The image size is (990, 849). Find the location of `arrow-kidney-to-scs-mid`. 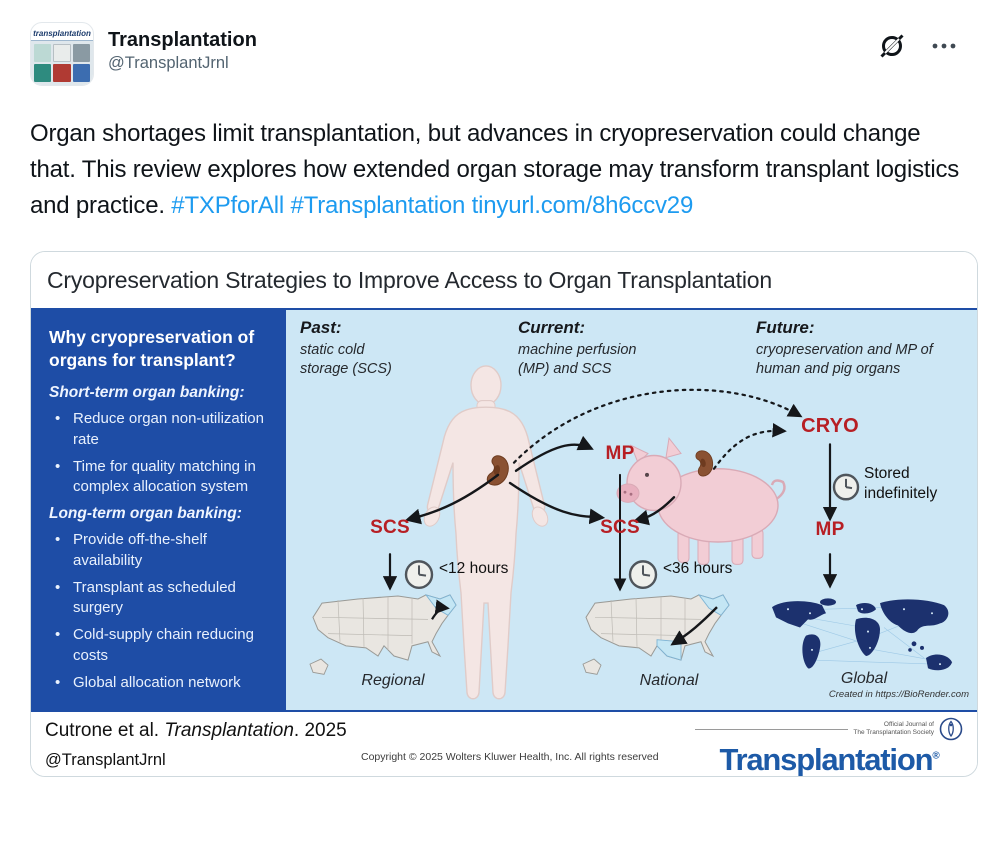

arrow-kidney-to-scs-mid is located at coordinates (557, 503).